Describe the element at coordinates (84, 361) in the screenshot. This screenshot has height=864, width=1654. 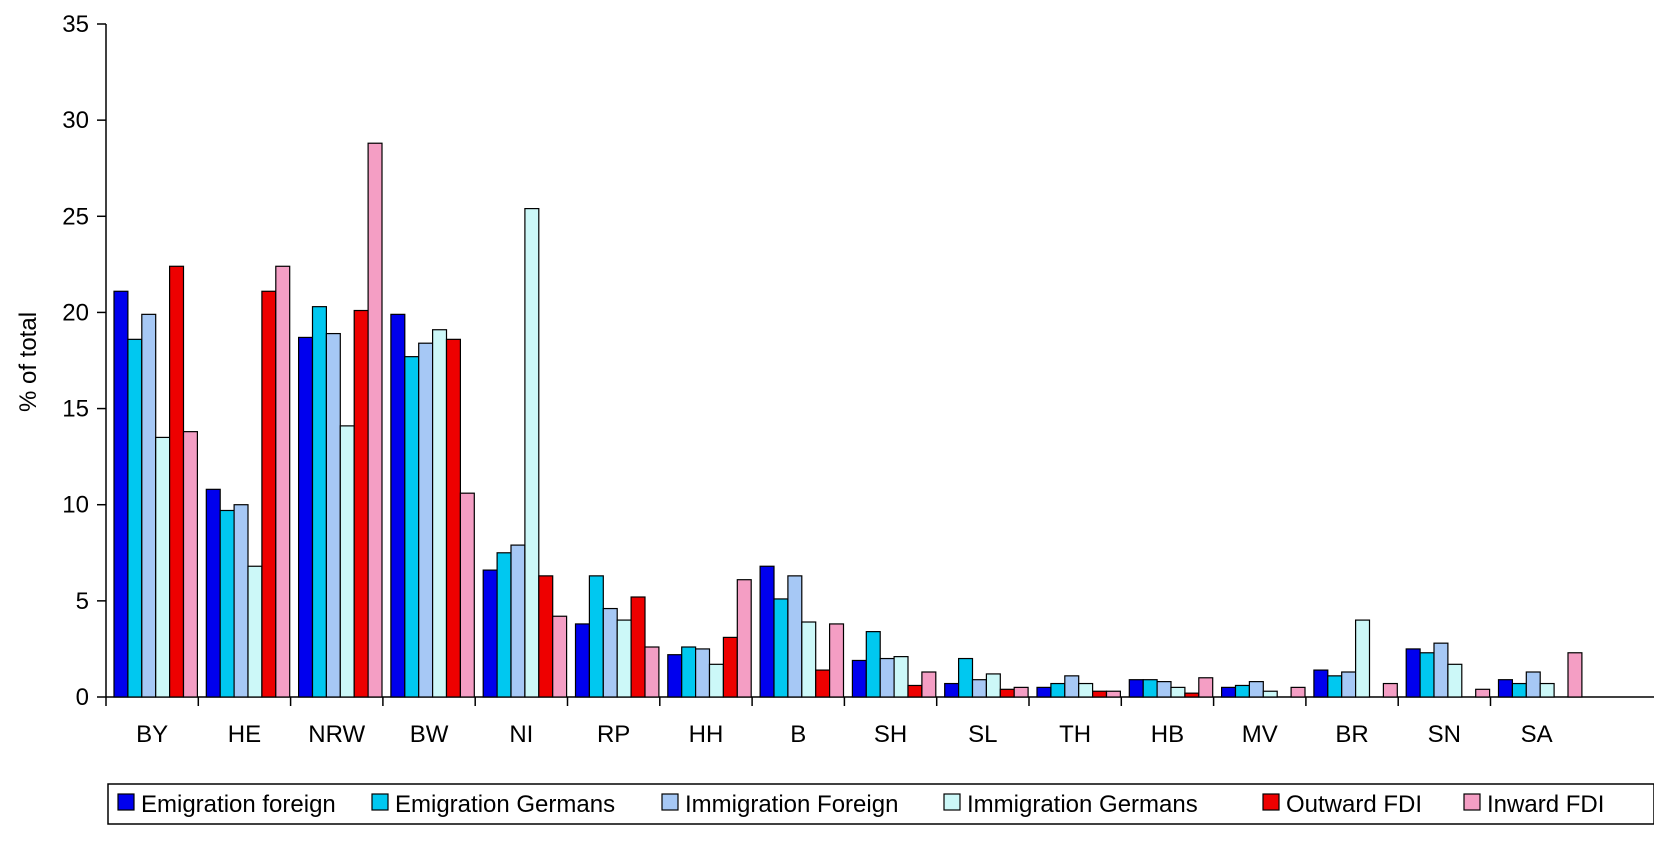
I see `y-axis: 0 5 10 15 20 25 30 35` at that location.